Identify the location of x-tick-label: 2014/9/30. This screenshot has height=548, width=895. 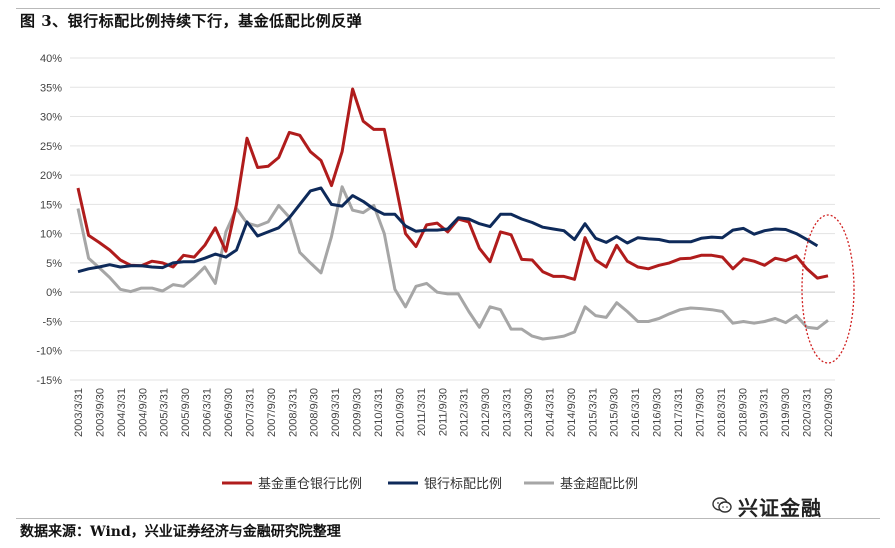
(572, 412).